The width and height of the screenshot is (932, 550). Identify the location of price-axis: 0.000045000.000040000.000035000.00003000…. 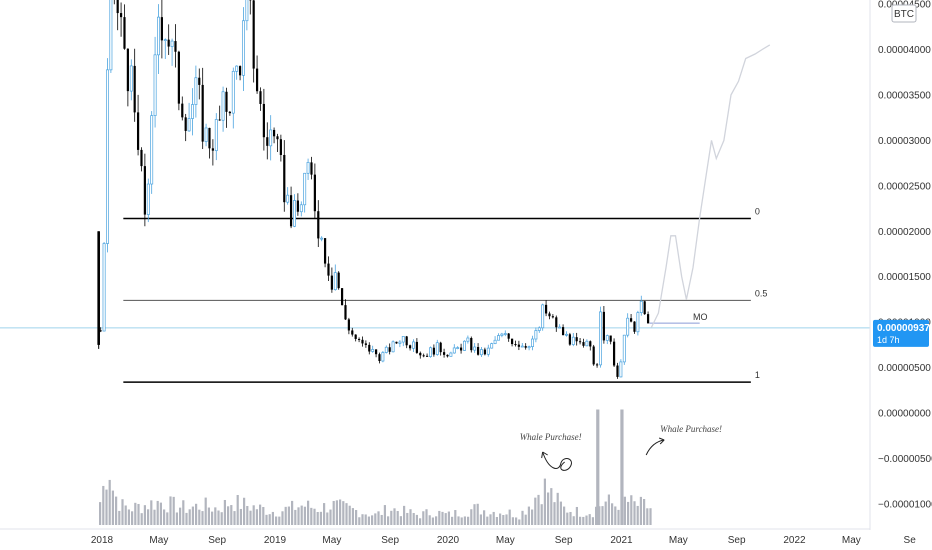
(900, 265).